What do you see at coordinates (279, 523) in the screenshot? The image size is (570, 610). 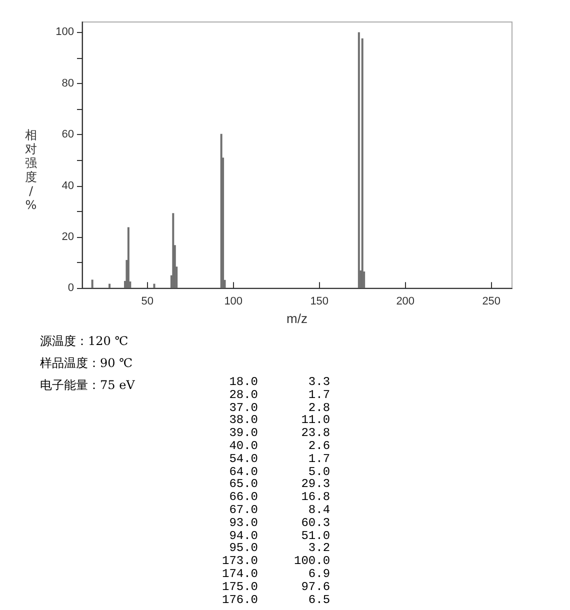 I see `text: 93.0 60.3` at bounding box center [279, 523].